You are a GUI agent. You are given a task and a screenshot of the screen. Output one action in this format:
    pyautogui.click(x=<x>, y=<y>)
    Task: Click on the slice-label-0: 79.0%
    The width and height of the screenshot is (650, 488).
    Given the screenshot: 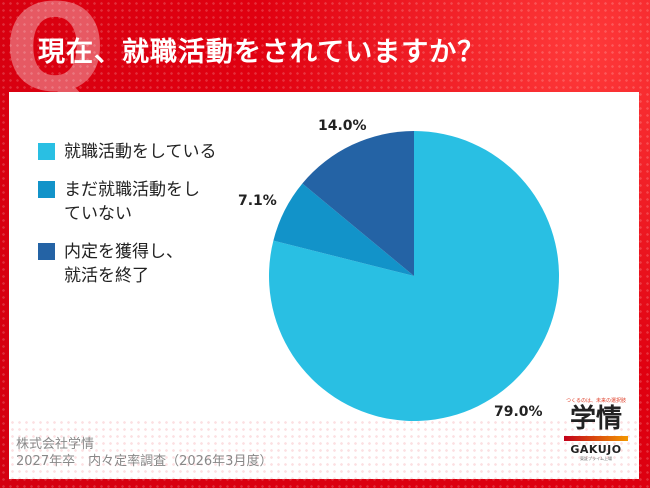 What is the action you would take?
    pyautogui.click(x=518, y=412)
    